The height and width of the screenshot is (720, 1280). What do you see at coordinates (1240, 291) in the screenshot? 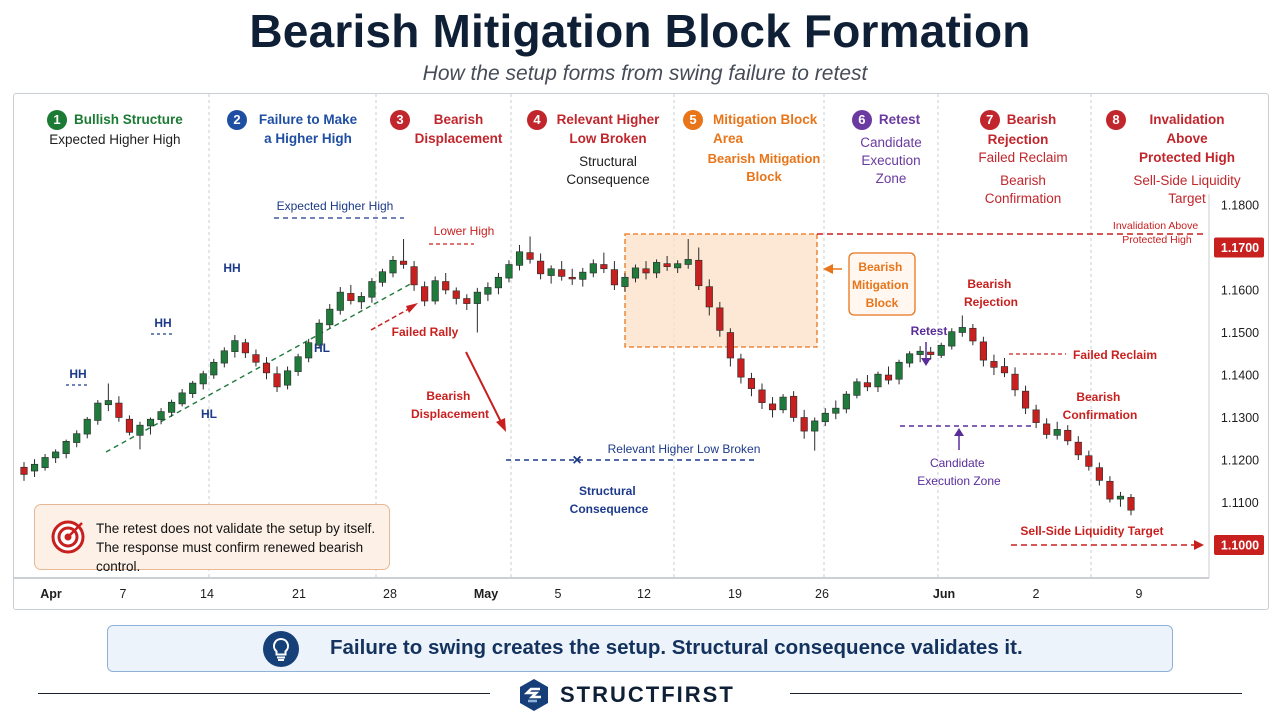
I see `y-tick-label: 1.1600` at bounding box center [1240, 291].